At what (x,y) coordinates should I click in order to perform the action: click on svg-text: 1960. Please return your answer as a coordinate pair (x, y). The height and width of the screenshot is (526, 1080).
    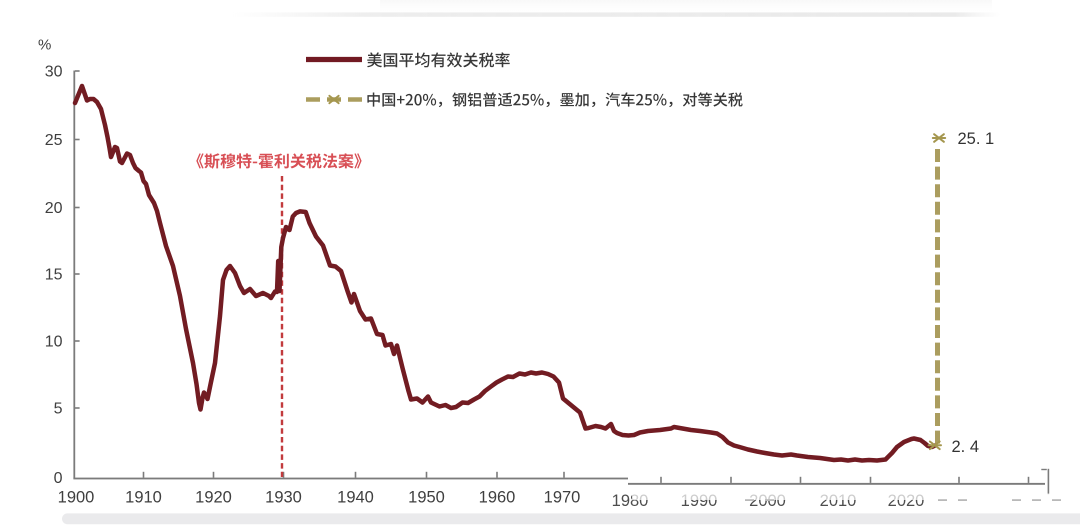
    Looking at the image, I should click on (497, 498).